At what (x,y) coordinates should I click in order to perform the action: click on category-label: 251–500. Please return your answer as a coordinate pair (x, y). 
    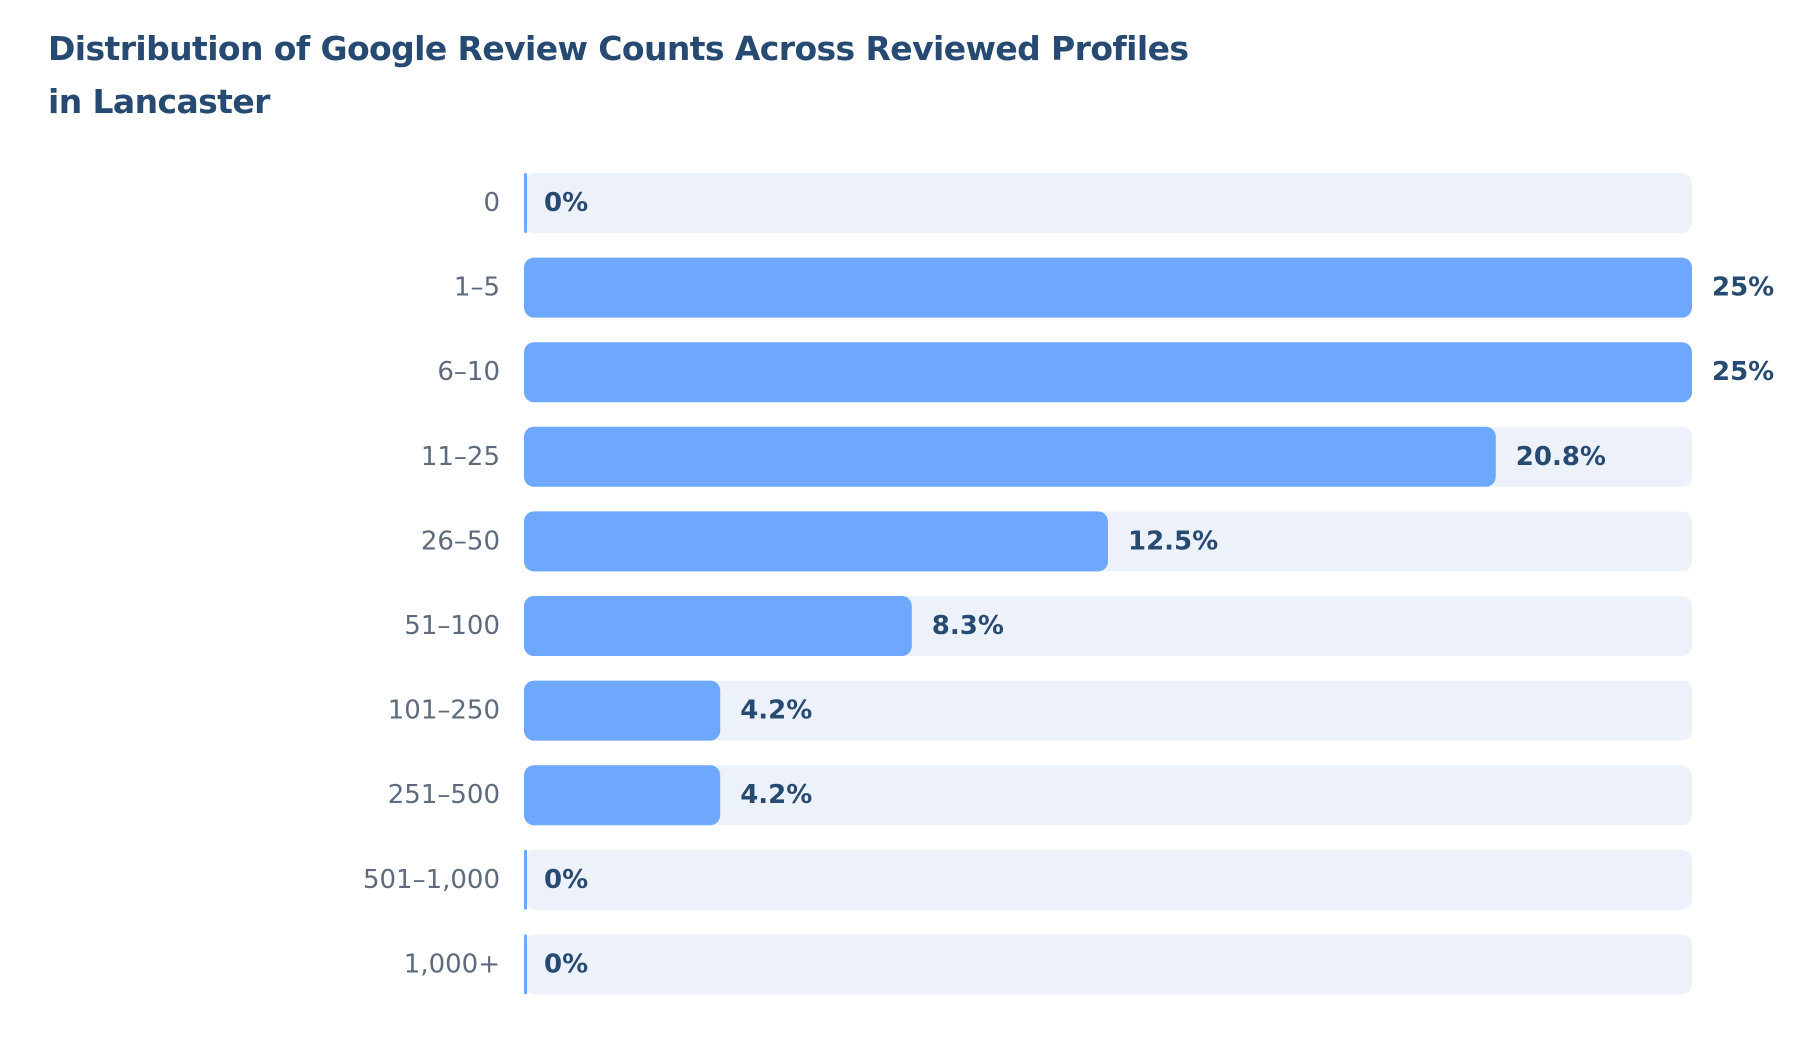
    Looking at the image, I should click on (444, 795).